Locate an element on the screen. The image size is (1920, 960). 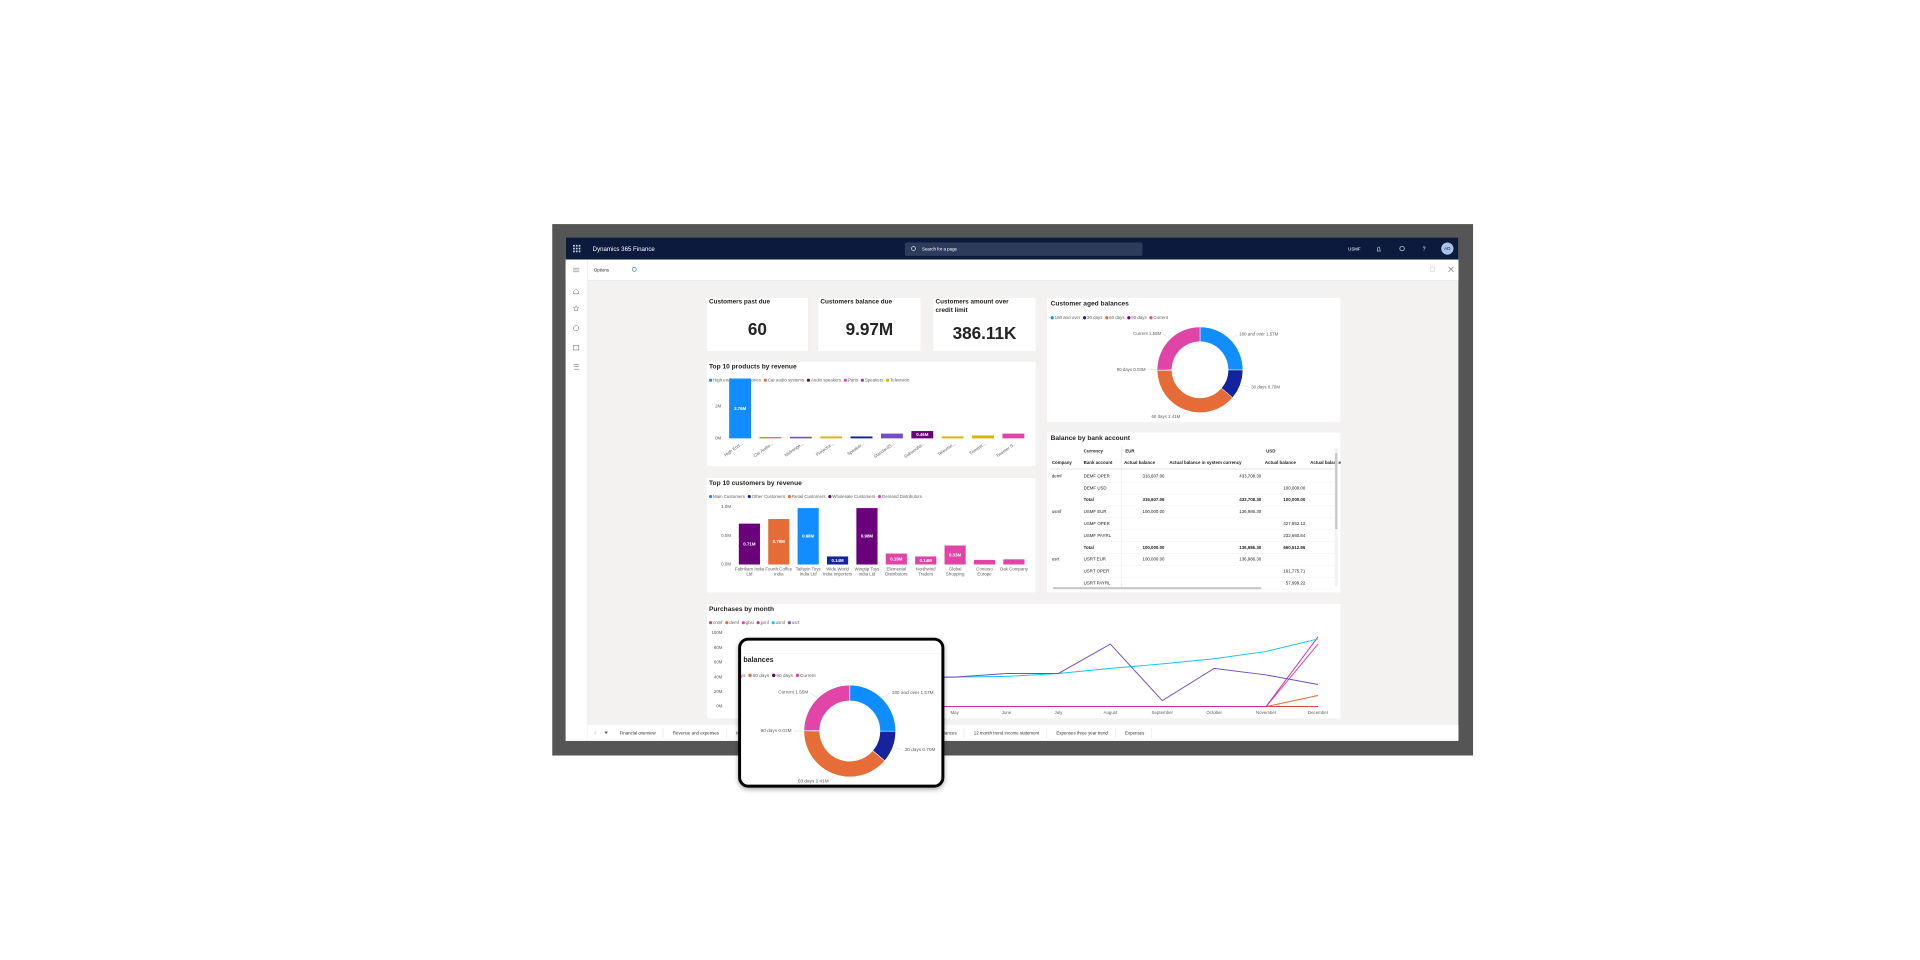
home-icon is located at coordinates (576, 291).